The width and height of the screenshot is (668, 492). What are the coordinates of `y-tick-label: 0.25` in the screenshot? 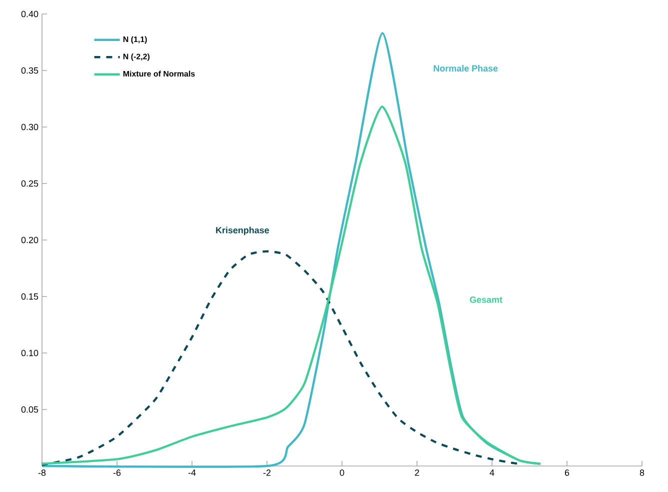 It's located at (29, 183).